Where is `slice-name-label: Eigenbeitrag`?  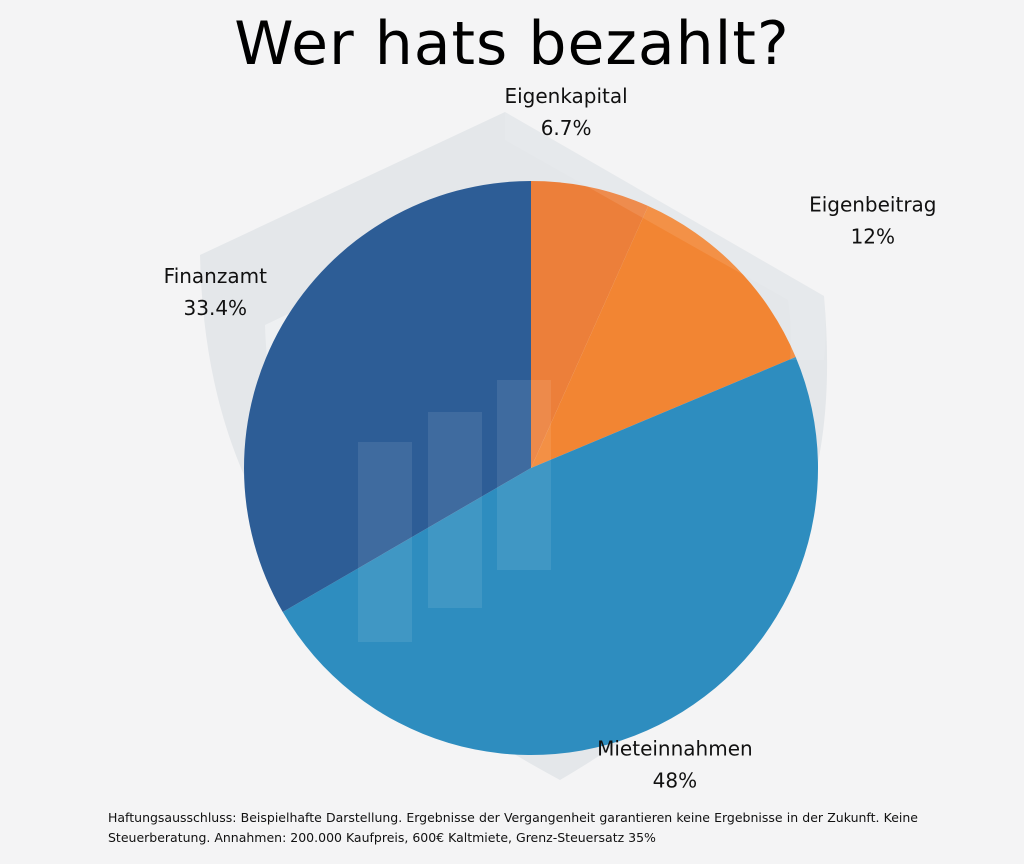
slice-name-label: Eigenbeitrag is located at coordinates (872, 205).